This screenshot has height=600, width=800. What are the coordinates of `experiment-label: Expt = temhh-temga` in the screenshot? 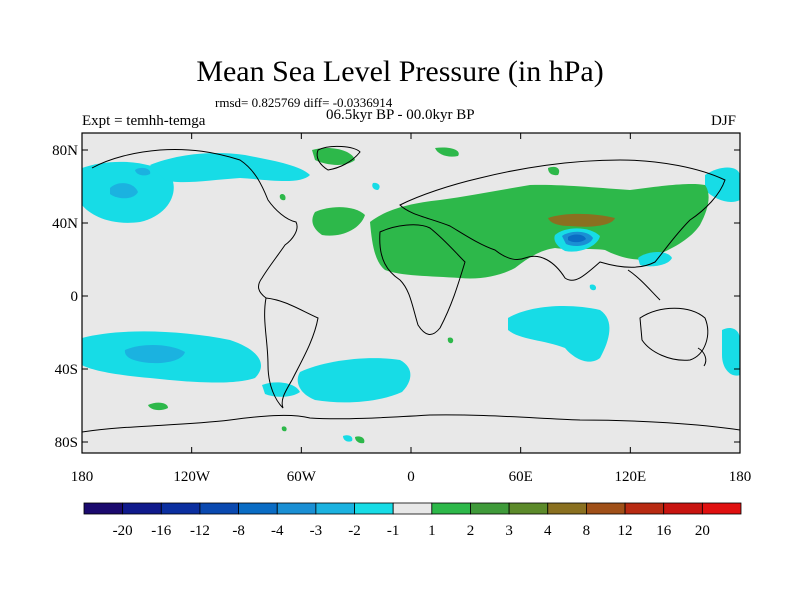 It's located at (144, 121).